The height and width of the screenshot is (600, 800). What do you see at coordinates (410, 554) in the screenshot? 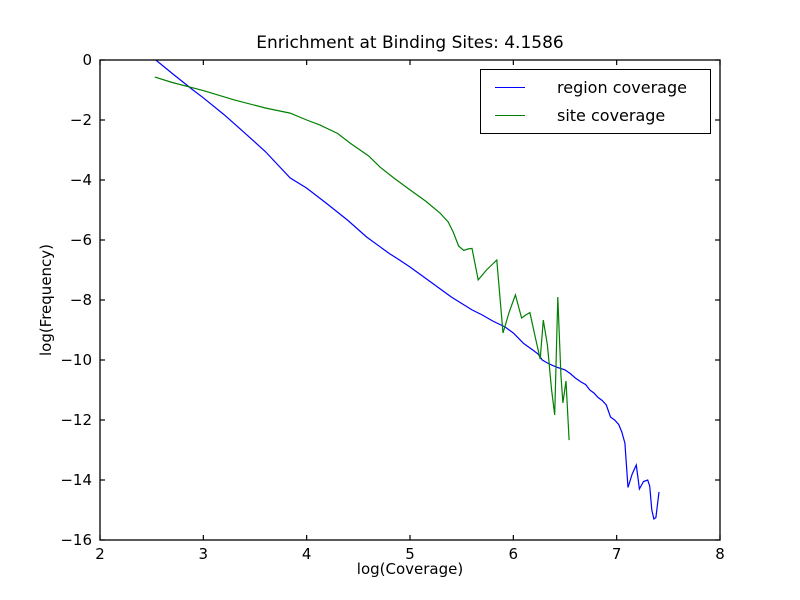
I see `x-tick-label: 5` at bounding box center [410, 554].